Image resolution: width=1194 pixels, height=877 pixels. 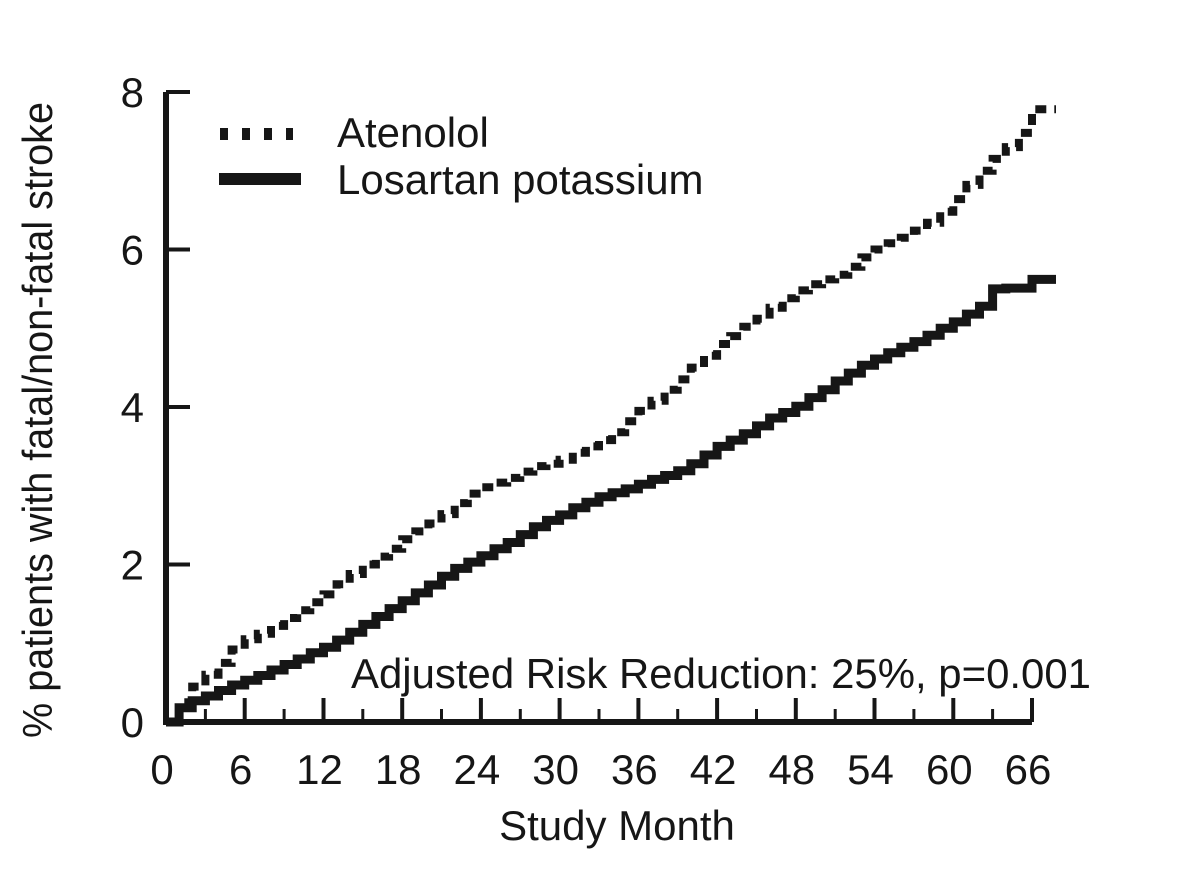 What do you see at coordinates (949, 769) in the screenshot?
I see `x-tick-label: 60` at bounding box center [949, 769].